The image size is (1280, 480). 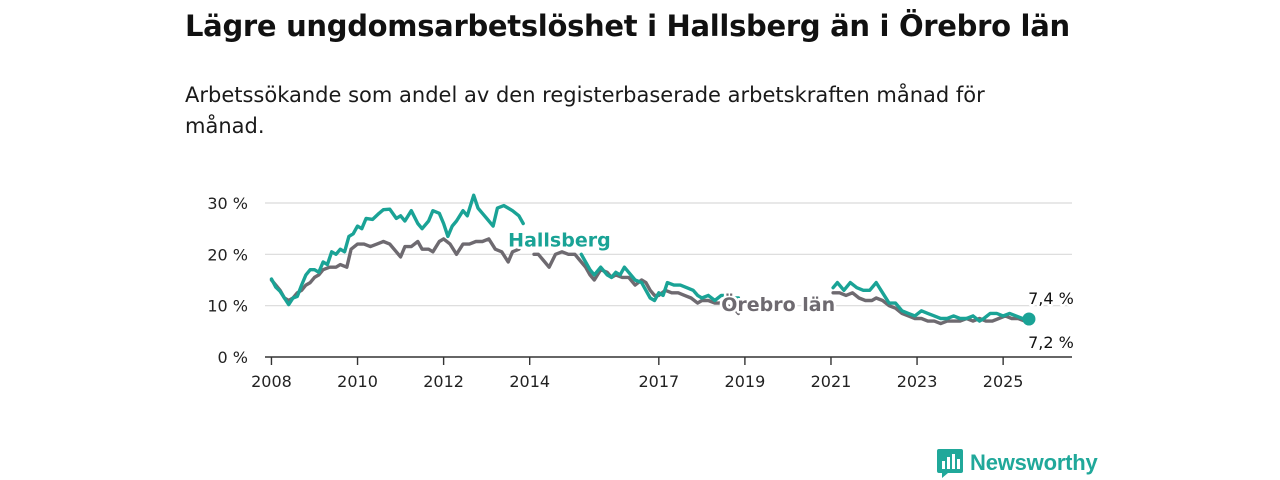 What do you see at coordinates (1034, 462) in the screenshot?
I see `brand-name: Newsworthy` at bounding box center [1034, 462].